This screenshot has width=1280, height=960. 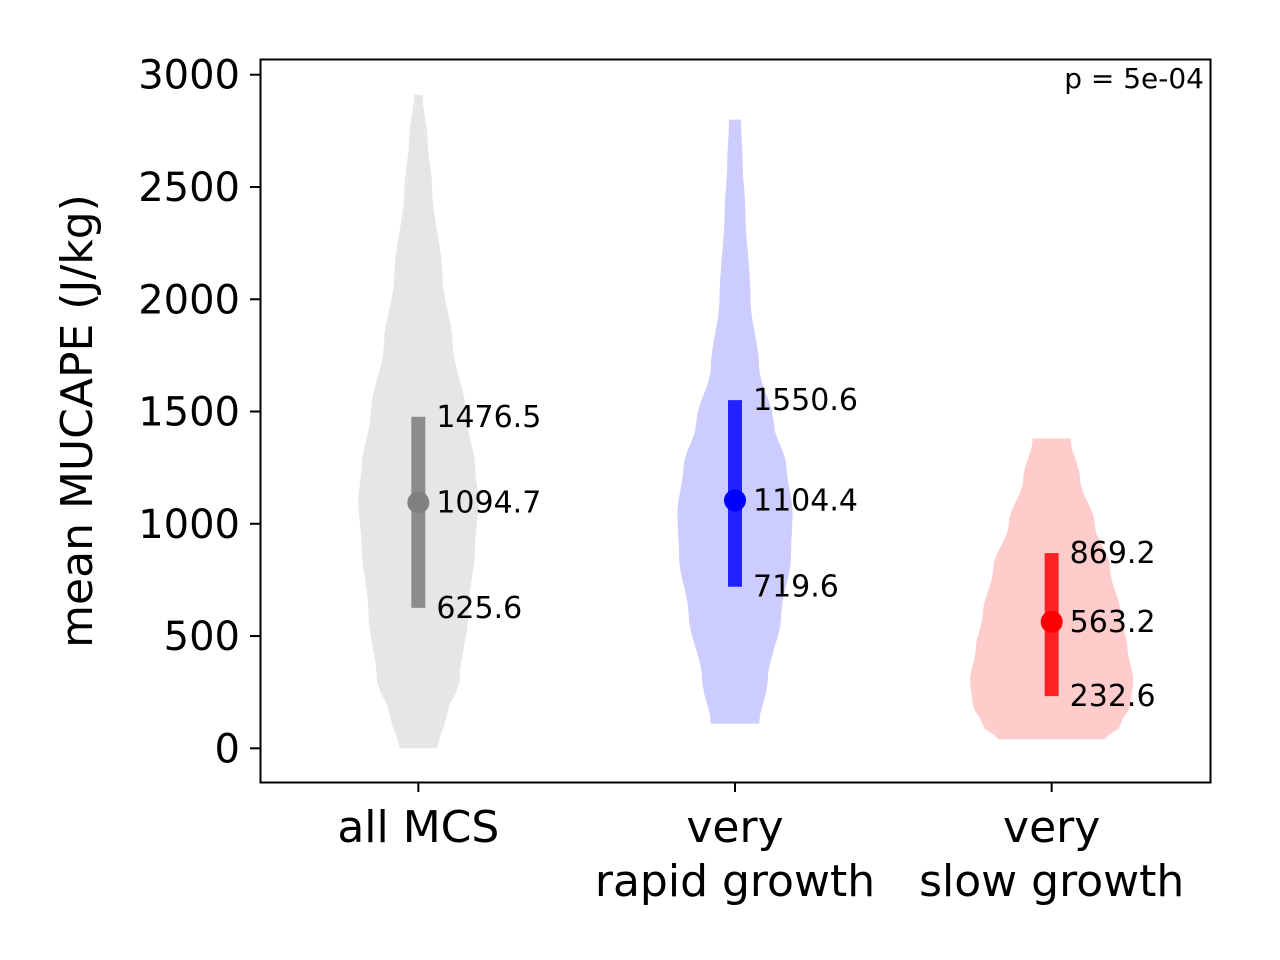 What do you see at coordinates (189, 300) in the screenshot?
I see `y-tick-label: 2000` at bounding box center [189, 300].